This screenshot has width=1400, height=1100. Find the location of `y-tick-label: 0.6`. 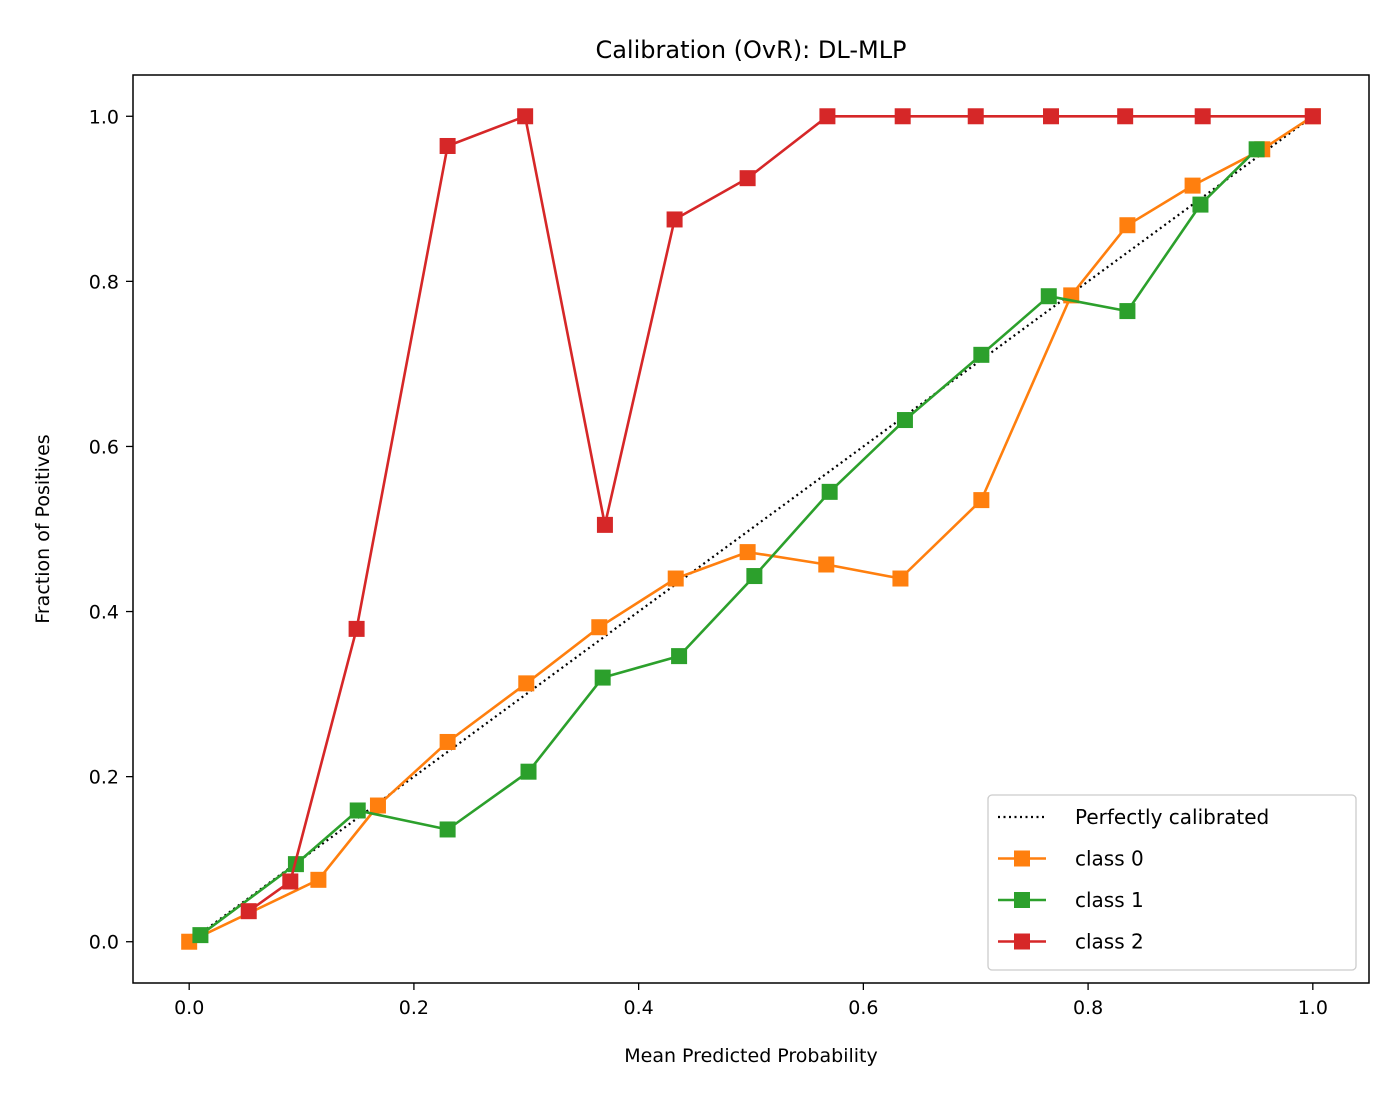

y-tick-label: 0.6 is located at coordinates (104, 447).